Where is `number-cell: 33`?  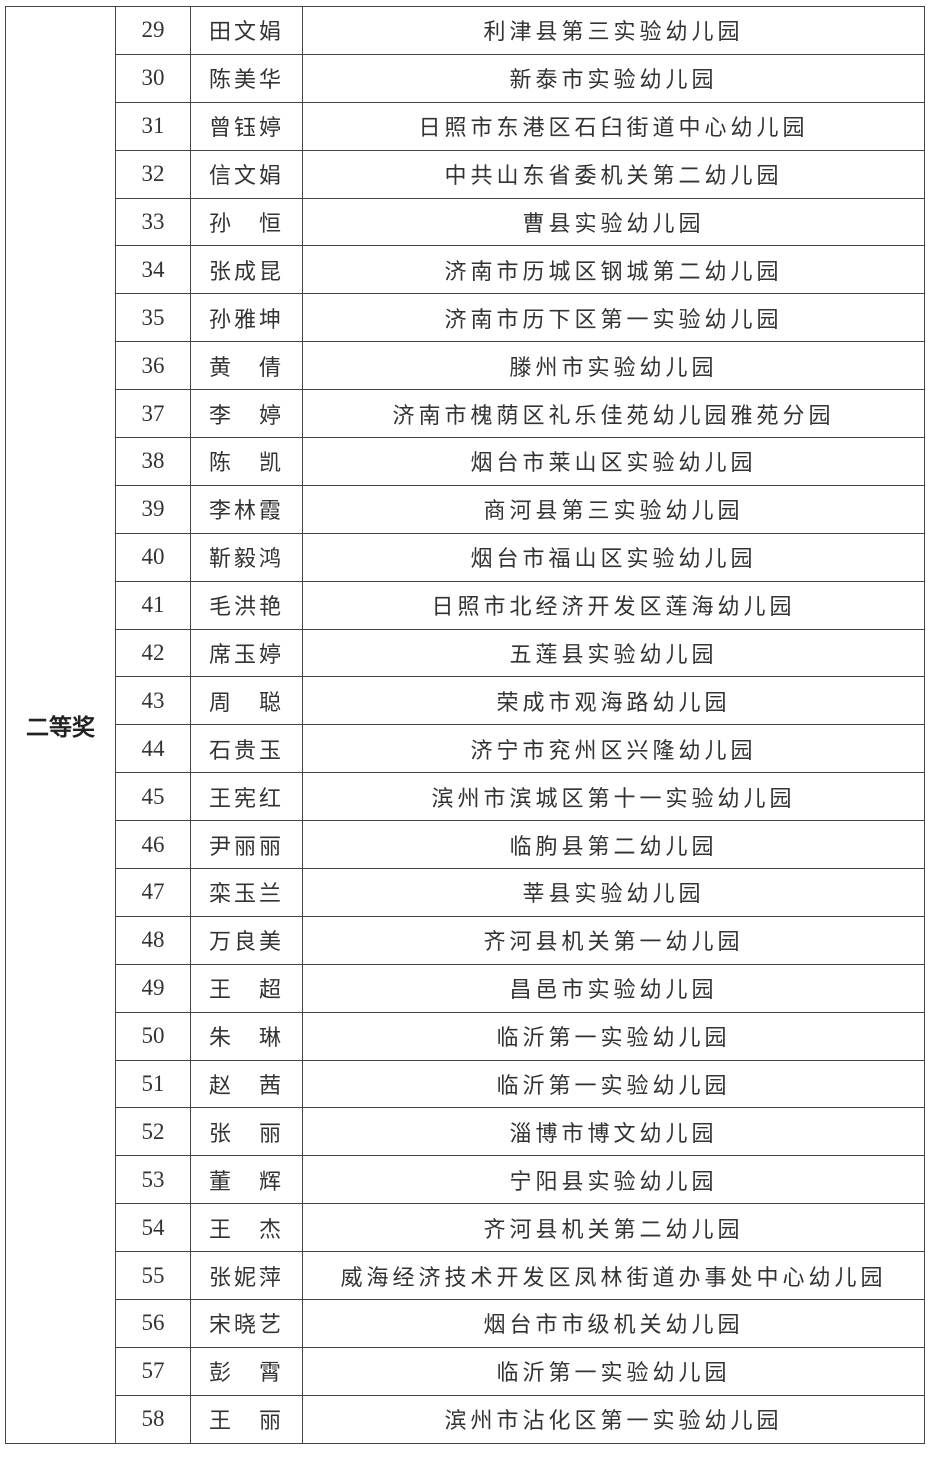
number-cell: 33 is located at coordinates (153, 222).